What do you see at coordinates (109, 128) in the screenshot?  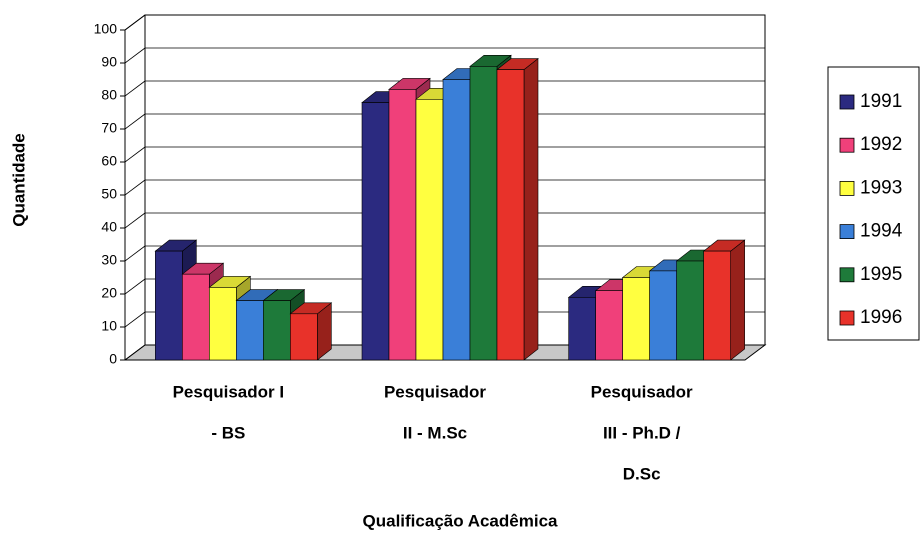 I see `y-tick-label: 70` at bounding box center [109, 128].